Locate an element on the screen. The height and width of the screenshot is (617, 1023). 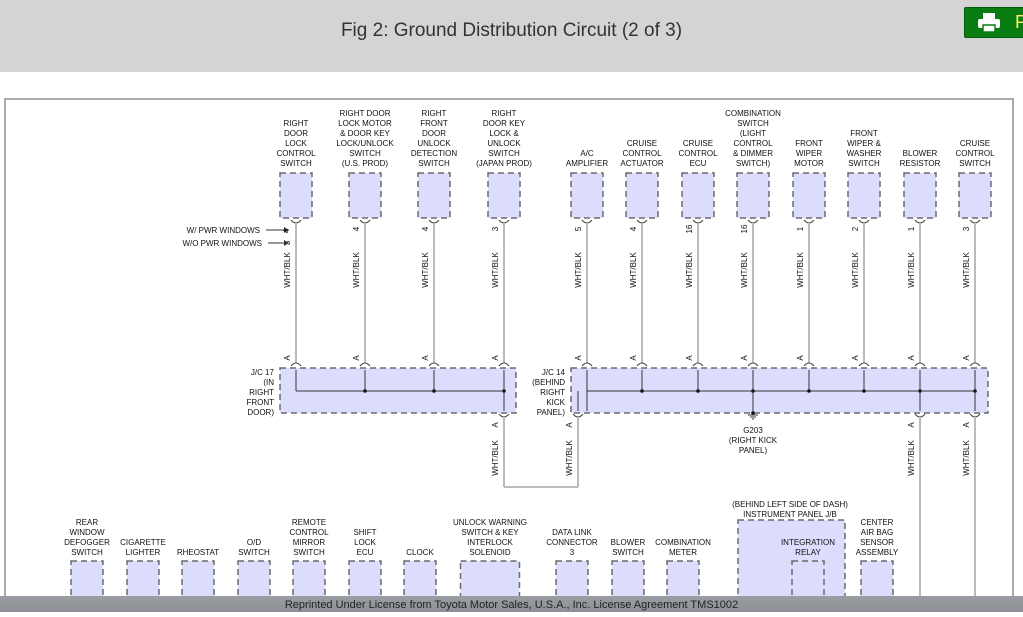
component-label: LOCK is located at coordinates (365, 542).